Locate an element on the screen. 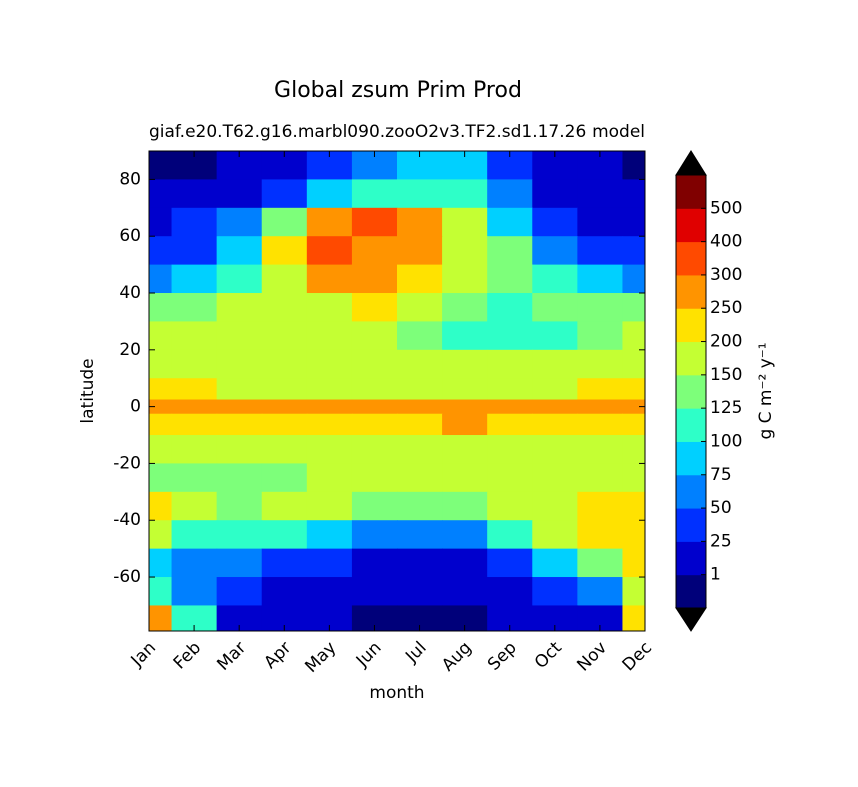  colorbar-tick-label: 75 is located at coordinates (721, 475).